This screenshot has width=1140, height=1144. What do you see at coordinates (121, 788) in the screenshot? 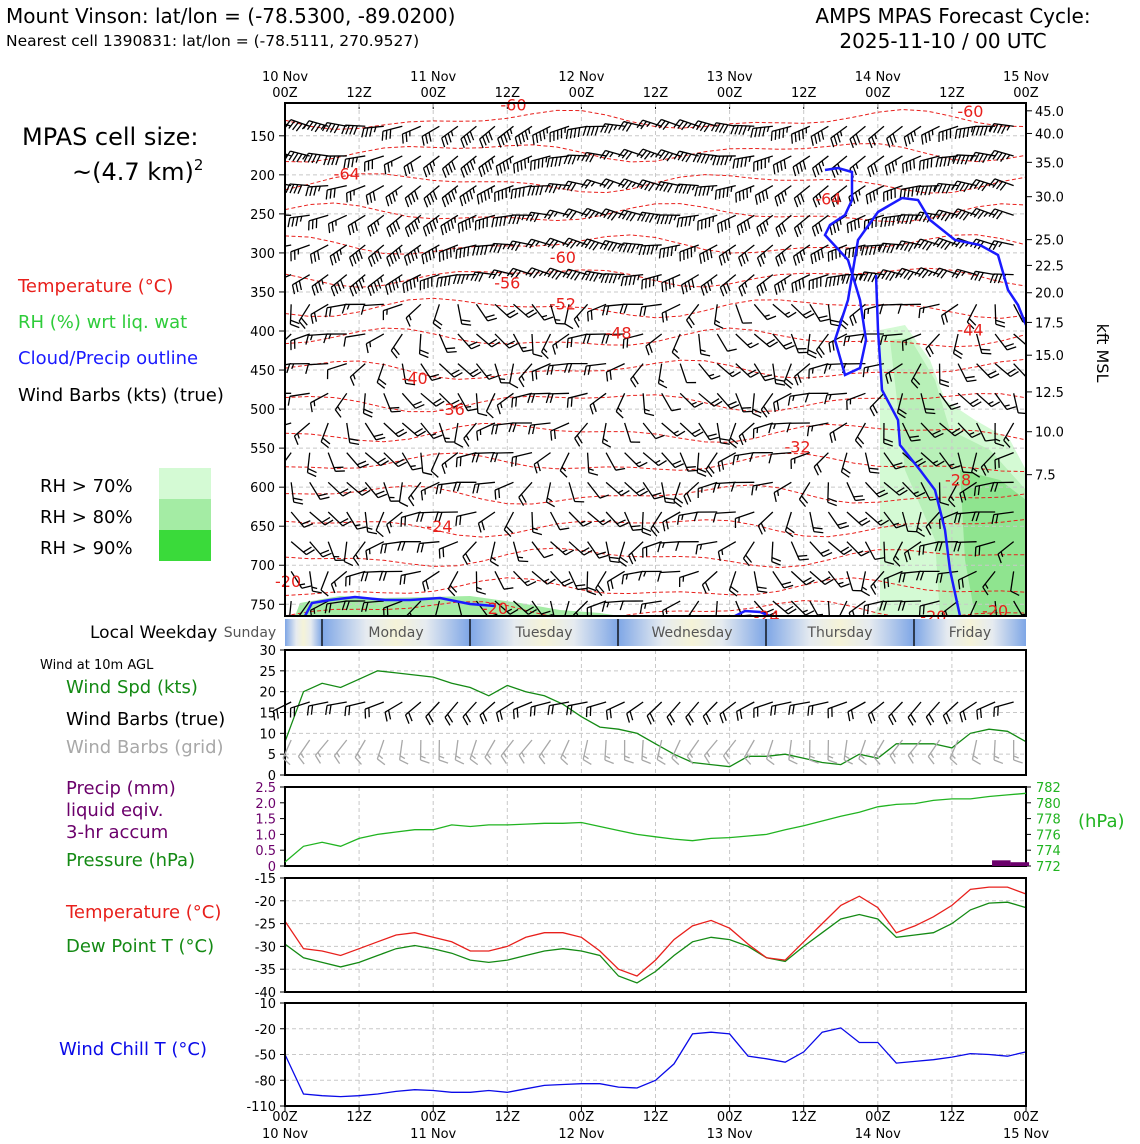
I see `precip-label: Precip (mm)` at bounding box center [121, 788].